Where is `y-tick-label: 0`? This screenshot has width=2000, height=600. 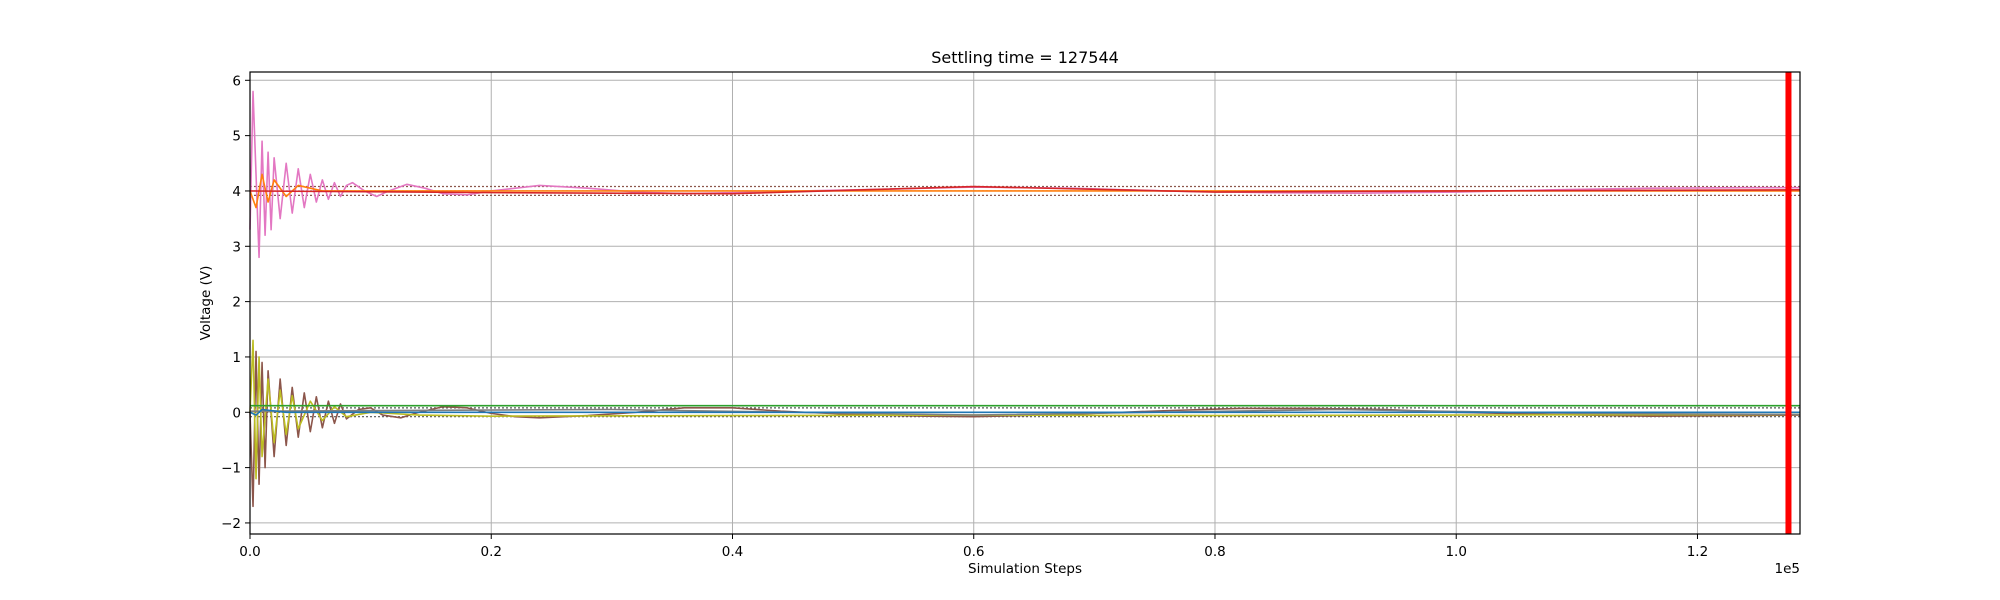
y-tick-label: 0 is located at coordinates (236, 413).